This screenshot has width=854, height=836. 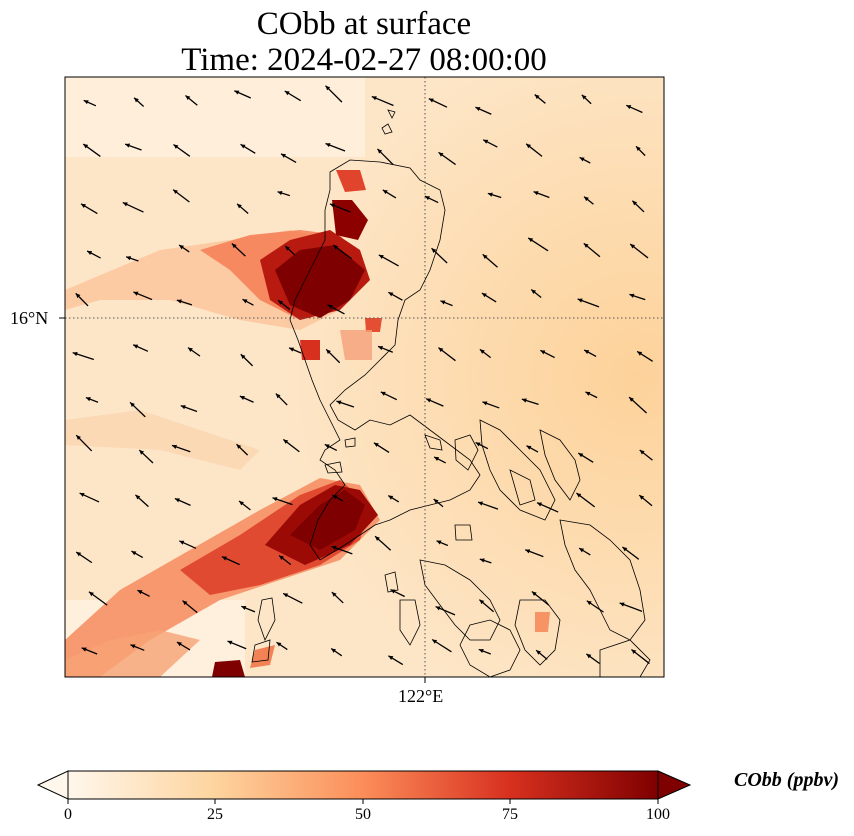 I want to click on colorbar-label: CObb (ppbv), so click(x=786, y=780).